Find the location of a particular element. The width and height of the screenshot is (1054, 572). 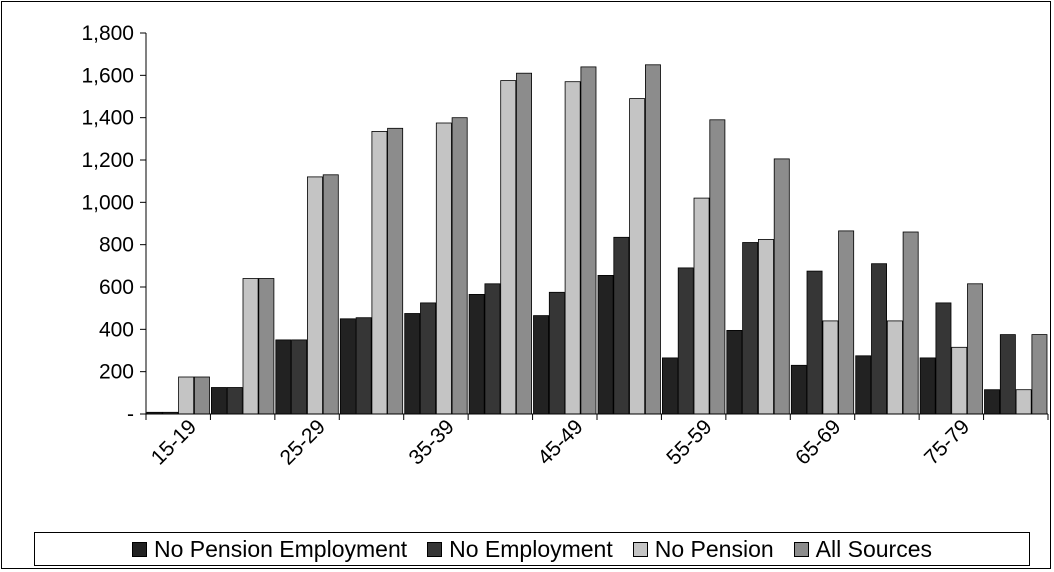

x-tick-label: 15-19 is located at coordinates (174, 442).